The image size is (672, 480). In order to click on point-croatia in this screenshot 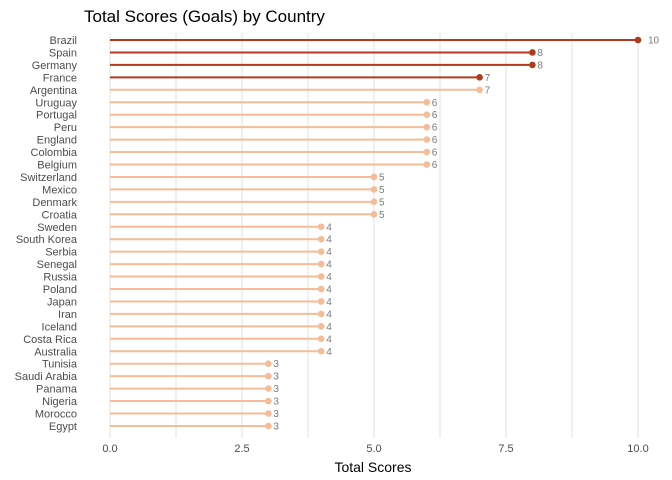, I will do `click(374, 214)`.